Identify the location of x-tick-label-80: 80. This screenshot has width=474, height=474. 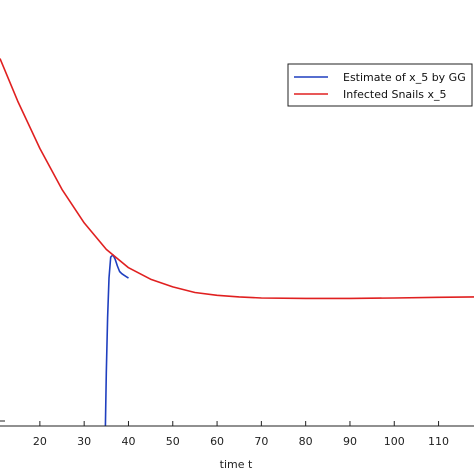
(306, 441).